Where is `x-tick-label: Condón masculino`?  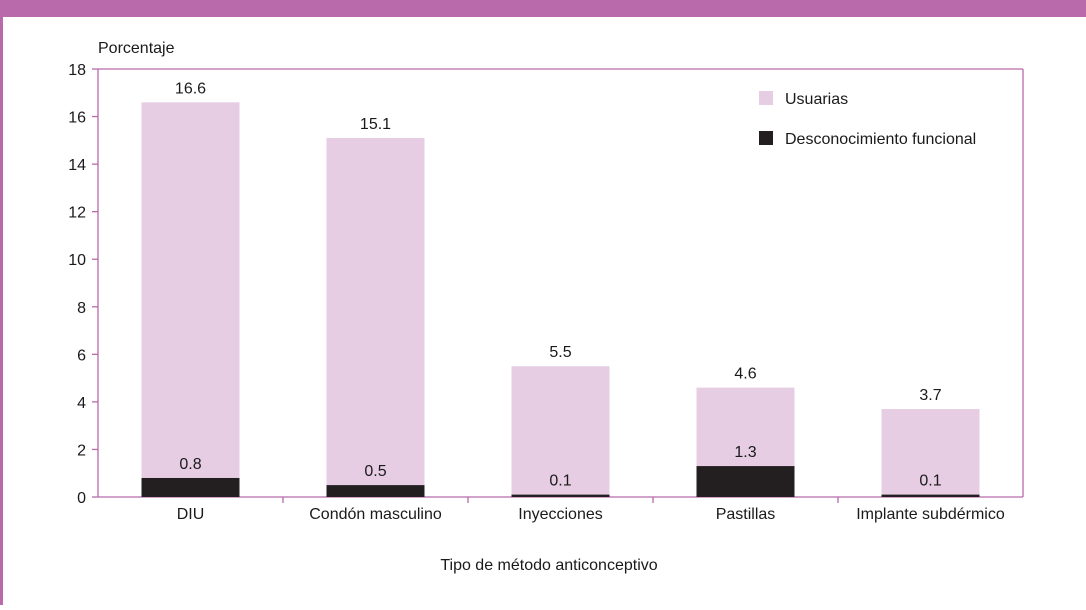 x-tick-label: Condón masculino is located at coordinates (375, 514).